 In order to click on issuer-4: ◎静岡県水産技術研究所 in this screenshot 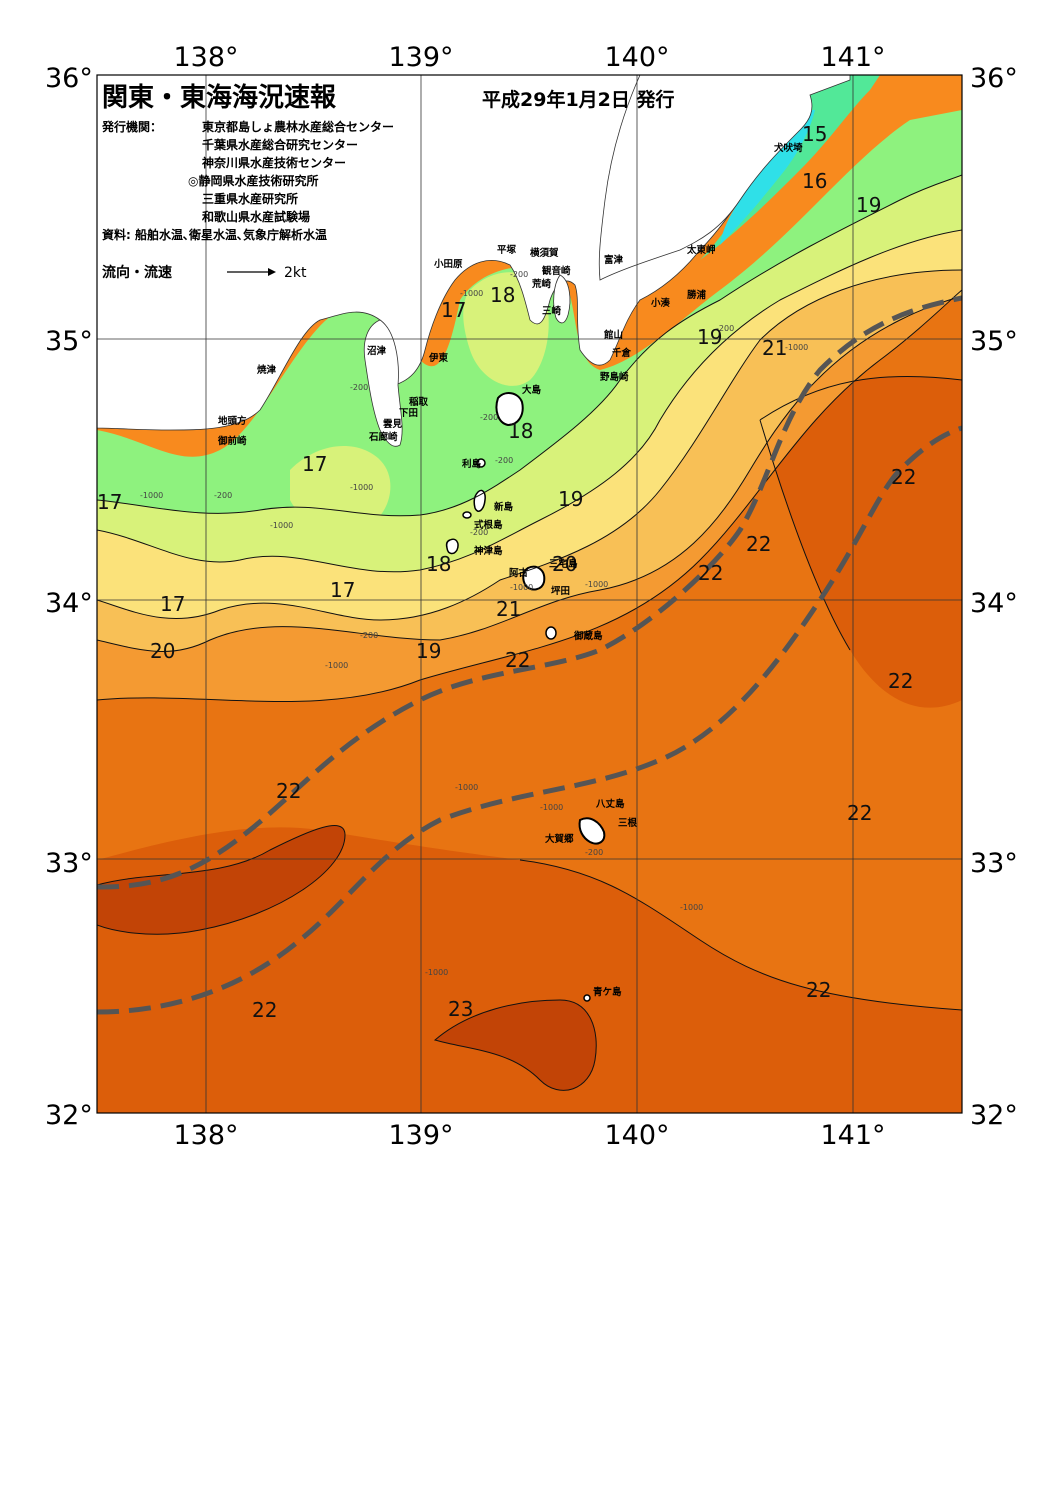, I will do `click(253, 180)`.